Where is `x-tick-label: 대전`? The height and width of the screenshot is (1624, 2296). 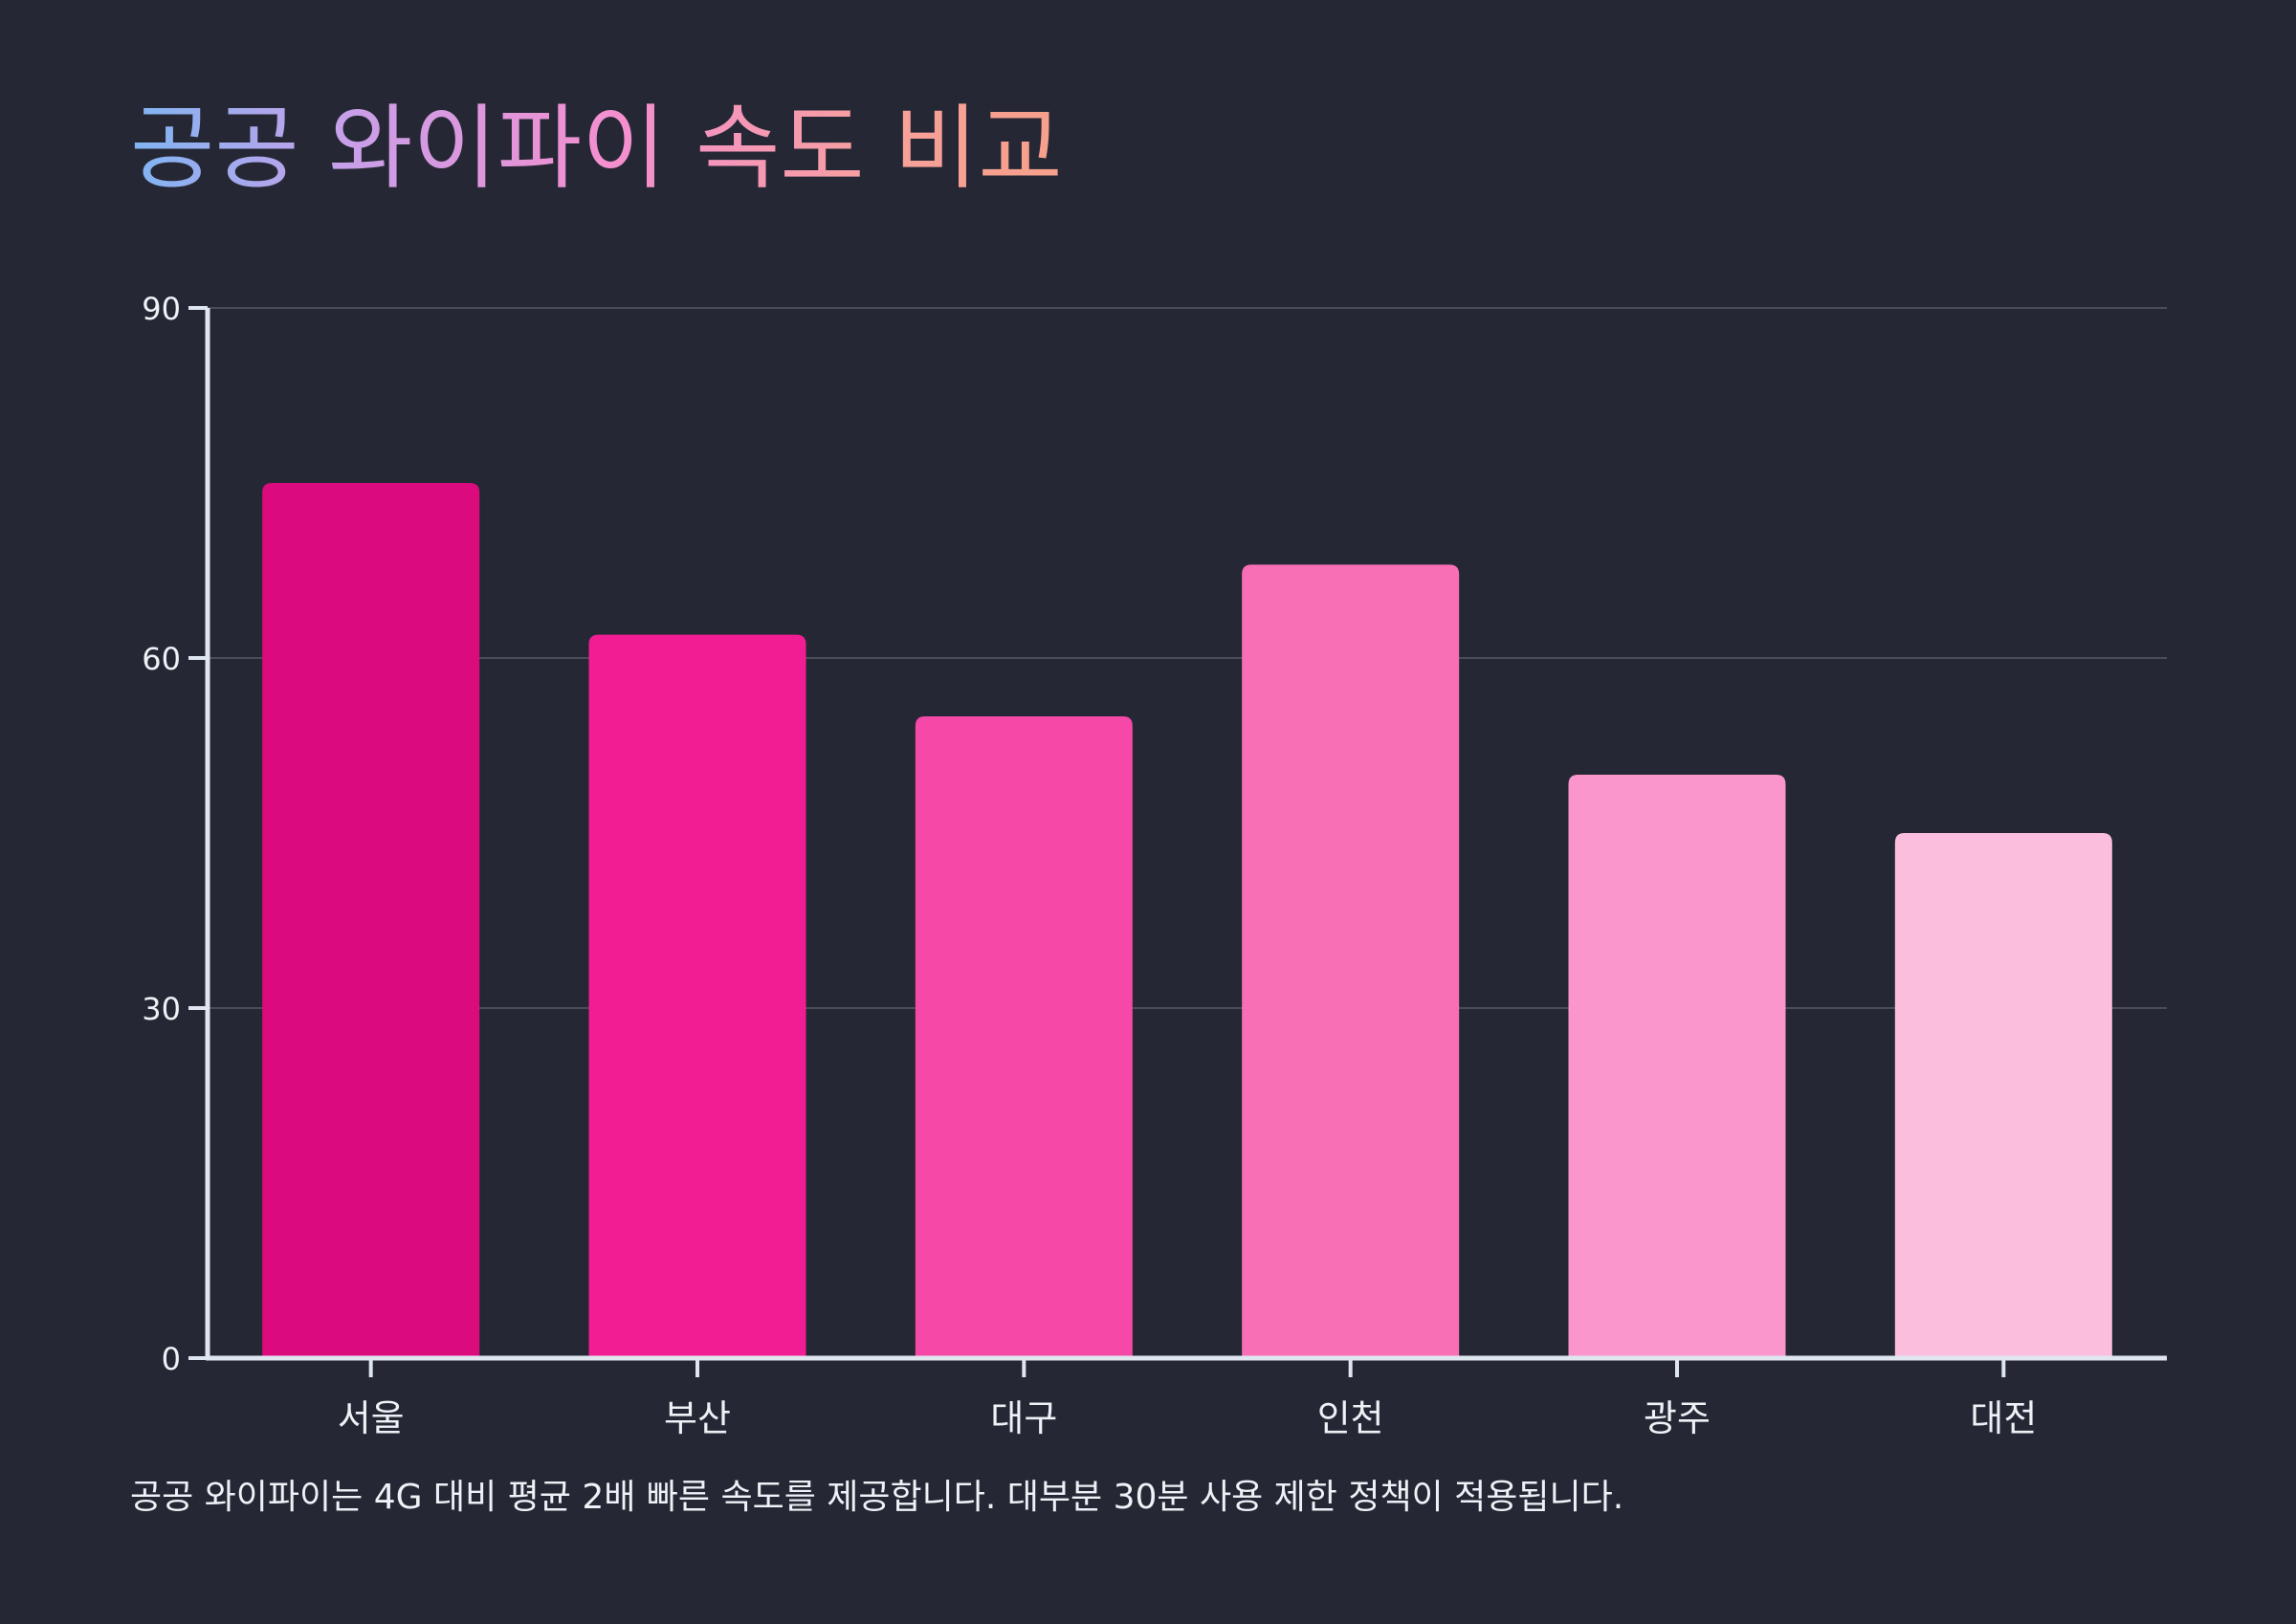
x-tick-label: 대전 is located at coordinates (2003, 1418).